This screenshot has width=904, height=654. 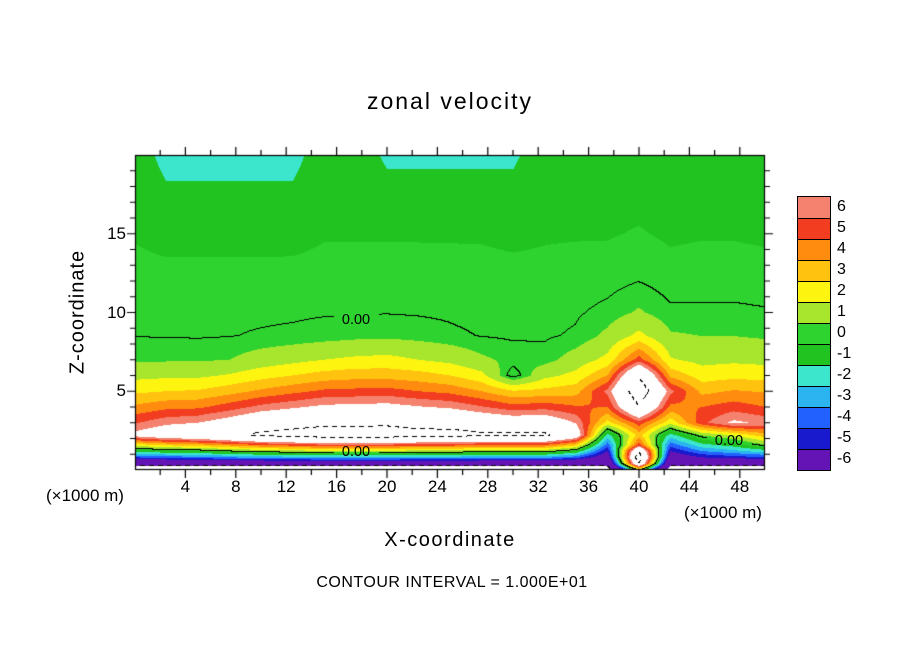 I want to click on x-tick-label: 12, so click(x=286, y=486).